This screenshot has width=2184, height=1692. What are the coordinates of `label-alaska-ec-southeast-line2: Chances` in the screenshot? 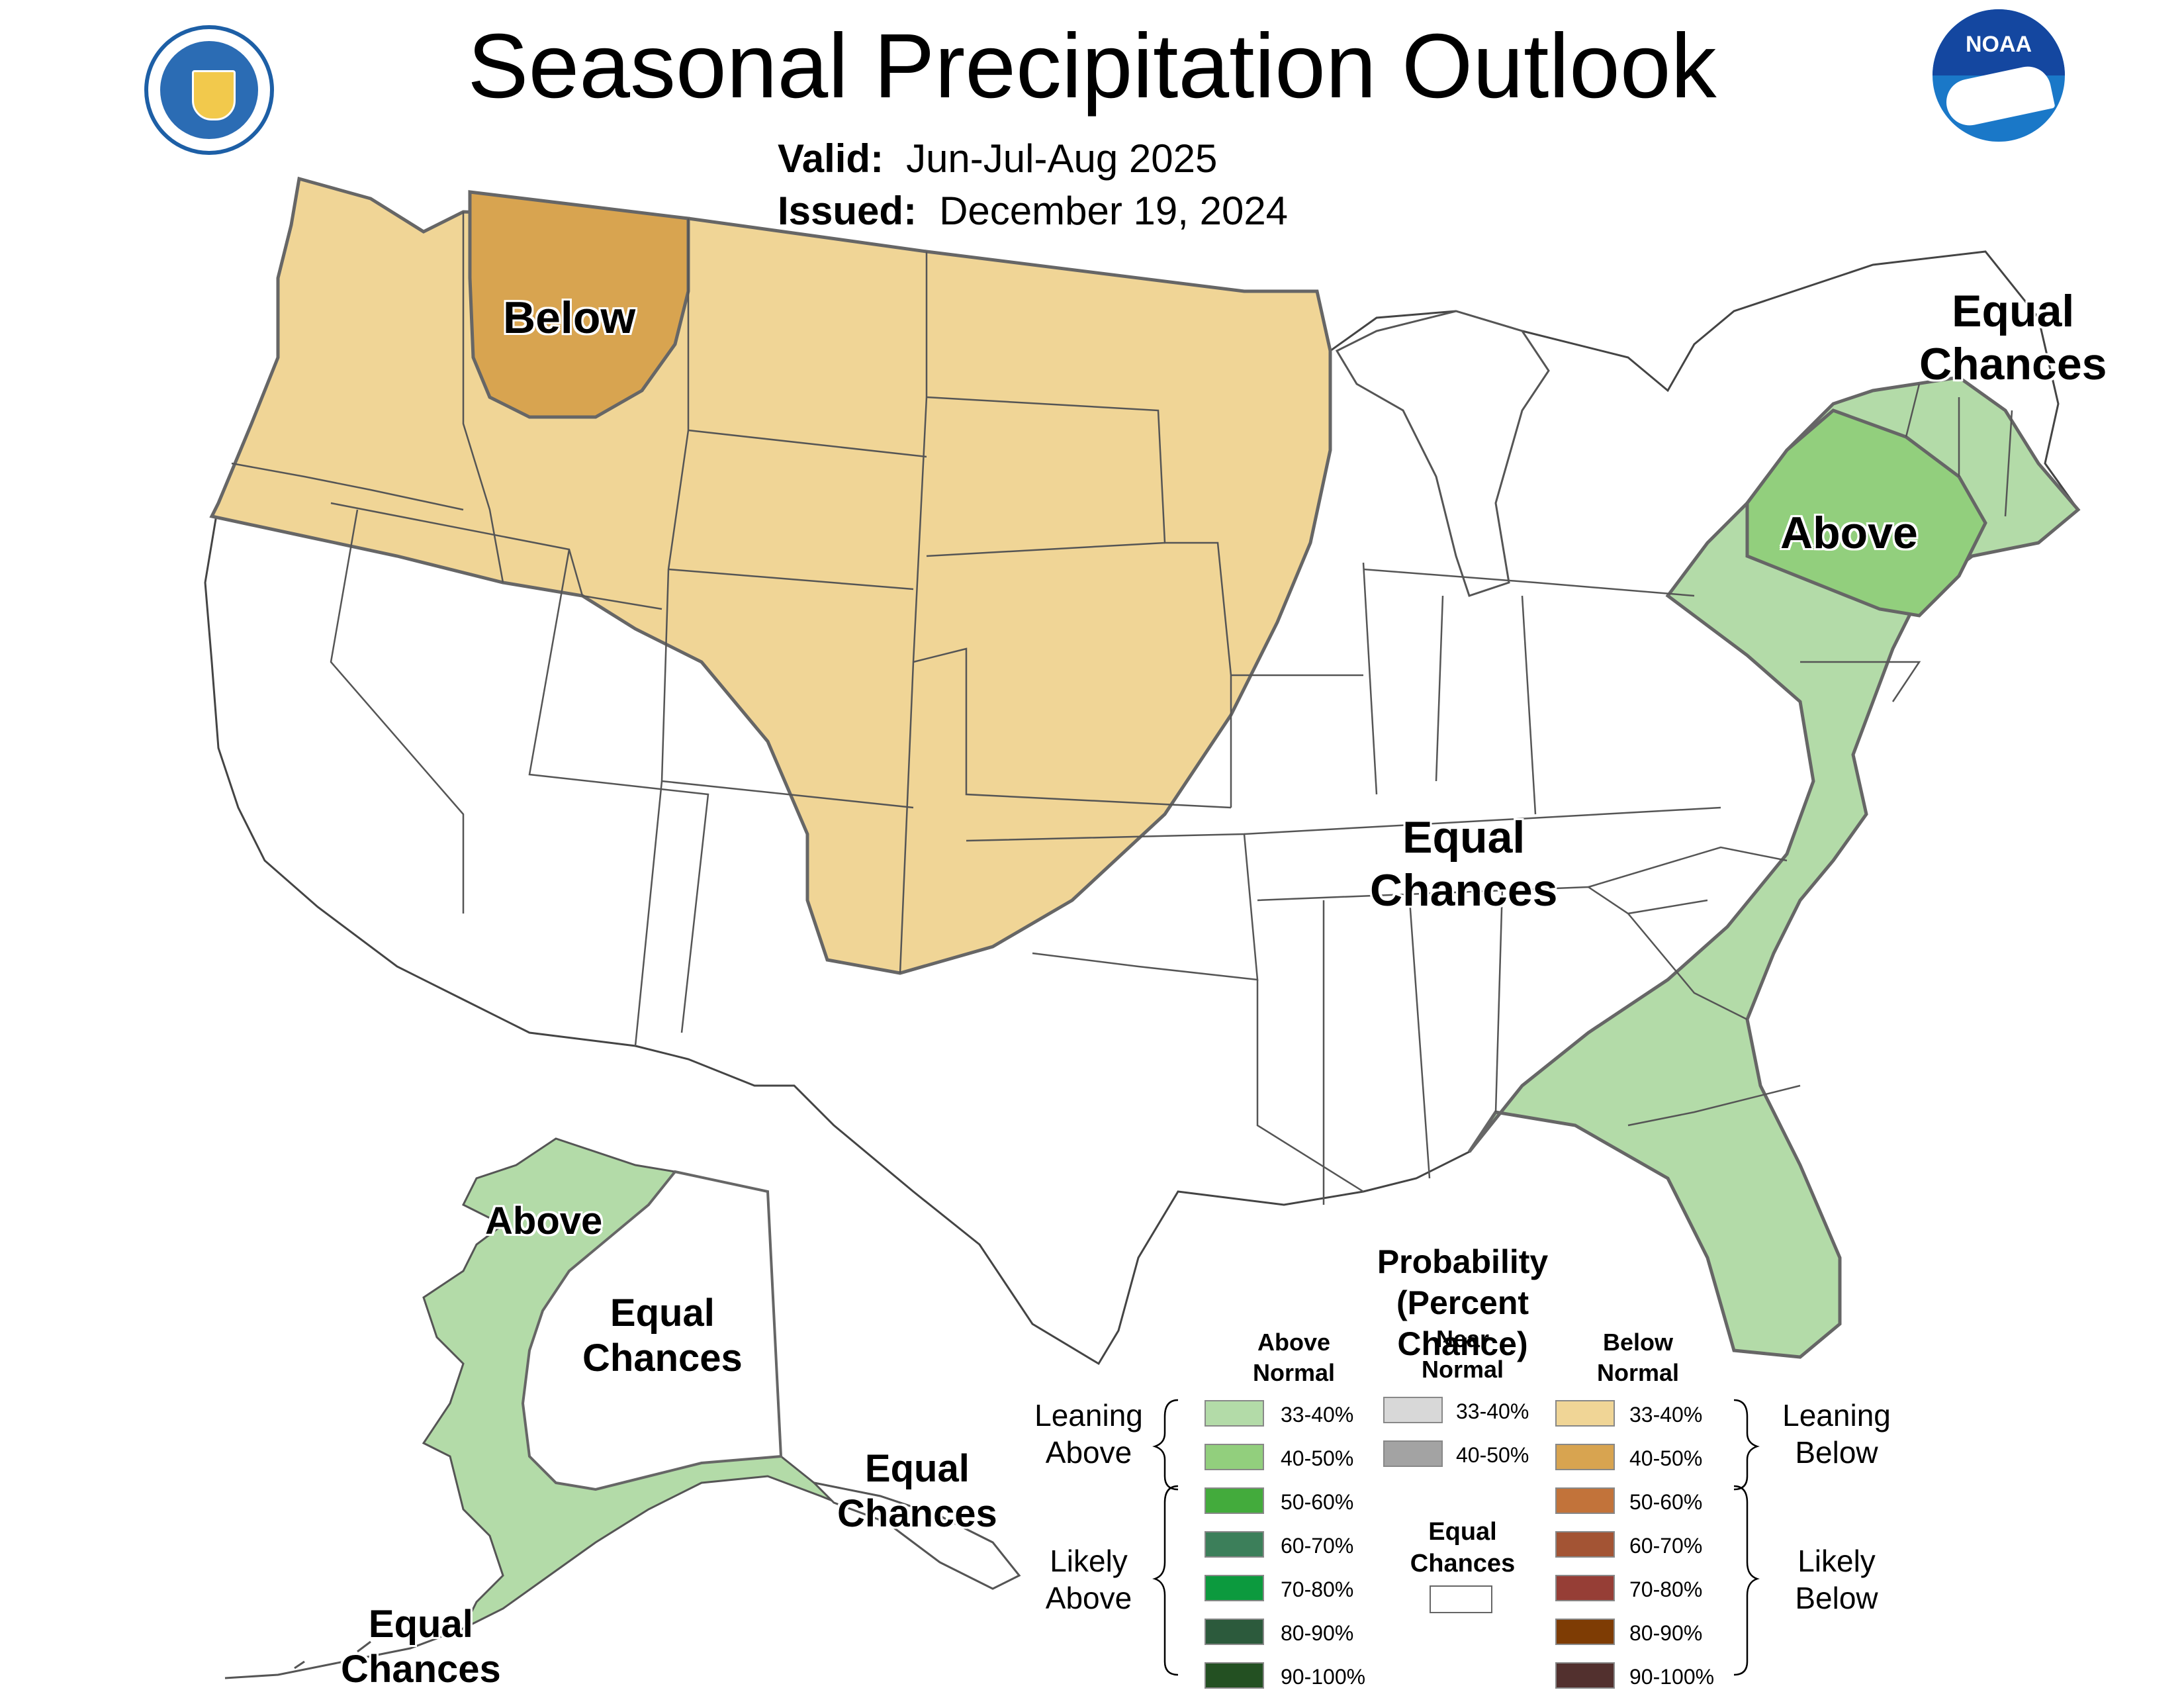 It's located at (917, 1514).